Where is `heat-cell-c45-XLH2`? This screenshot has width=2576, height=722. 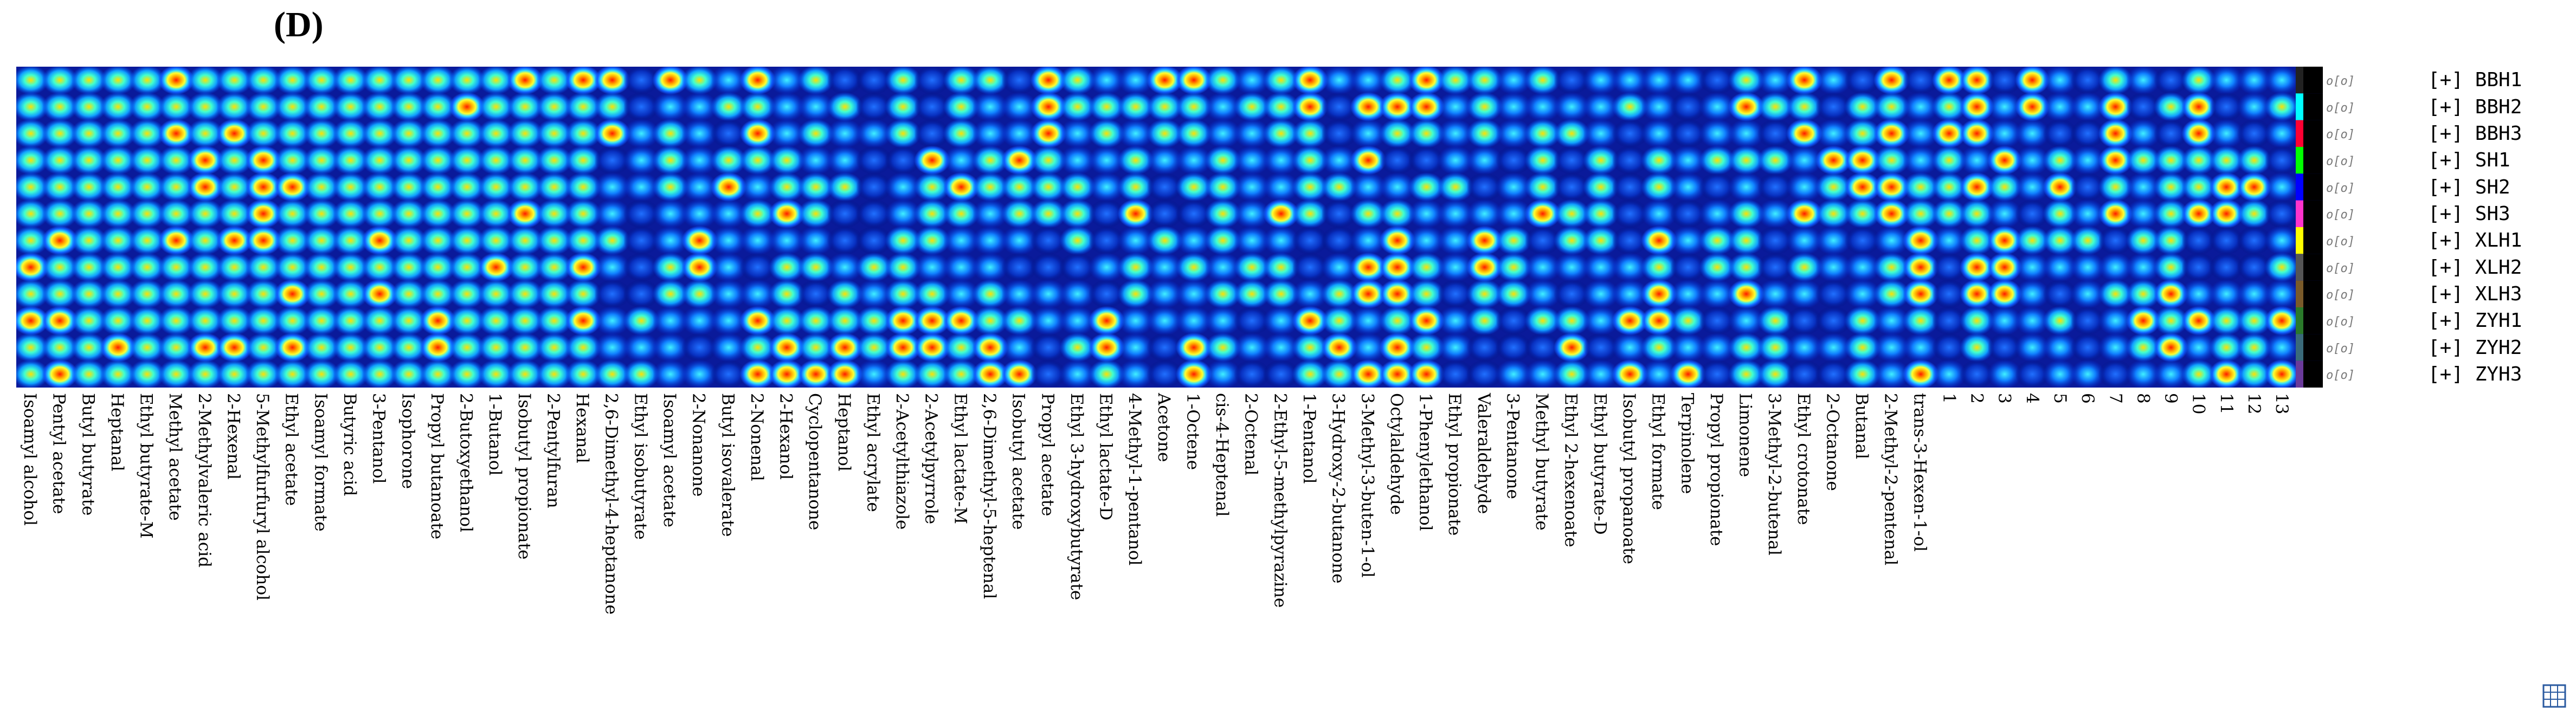 heat-cell-c45-XLH2 is located at coordinates (1339, 267).